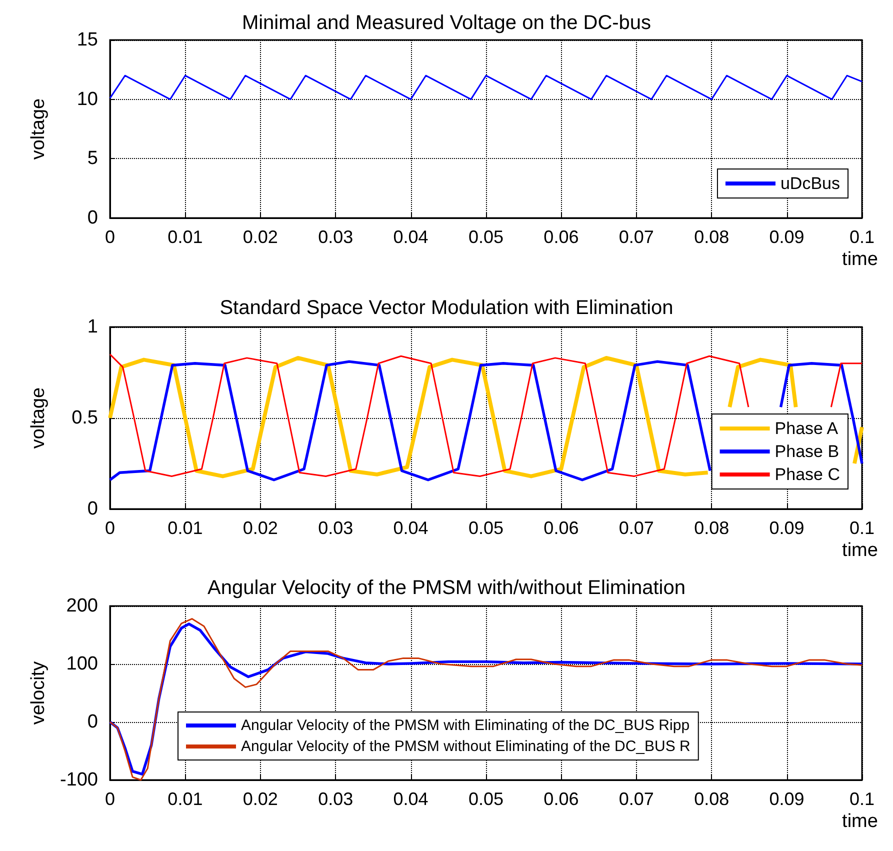  I want to click on chart-title: Angular Velocity of the PMSM with/without Elimination, so click(447, 588).